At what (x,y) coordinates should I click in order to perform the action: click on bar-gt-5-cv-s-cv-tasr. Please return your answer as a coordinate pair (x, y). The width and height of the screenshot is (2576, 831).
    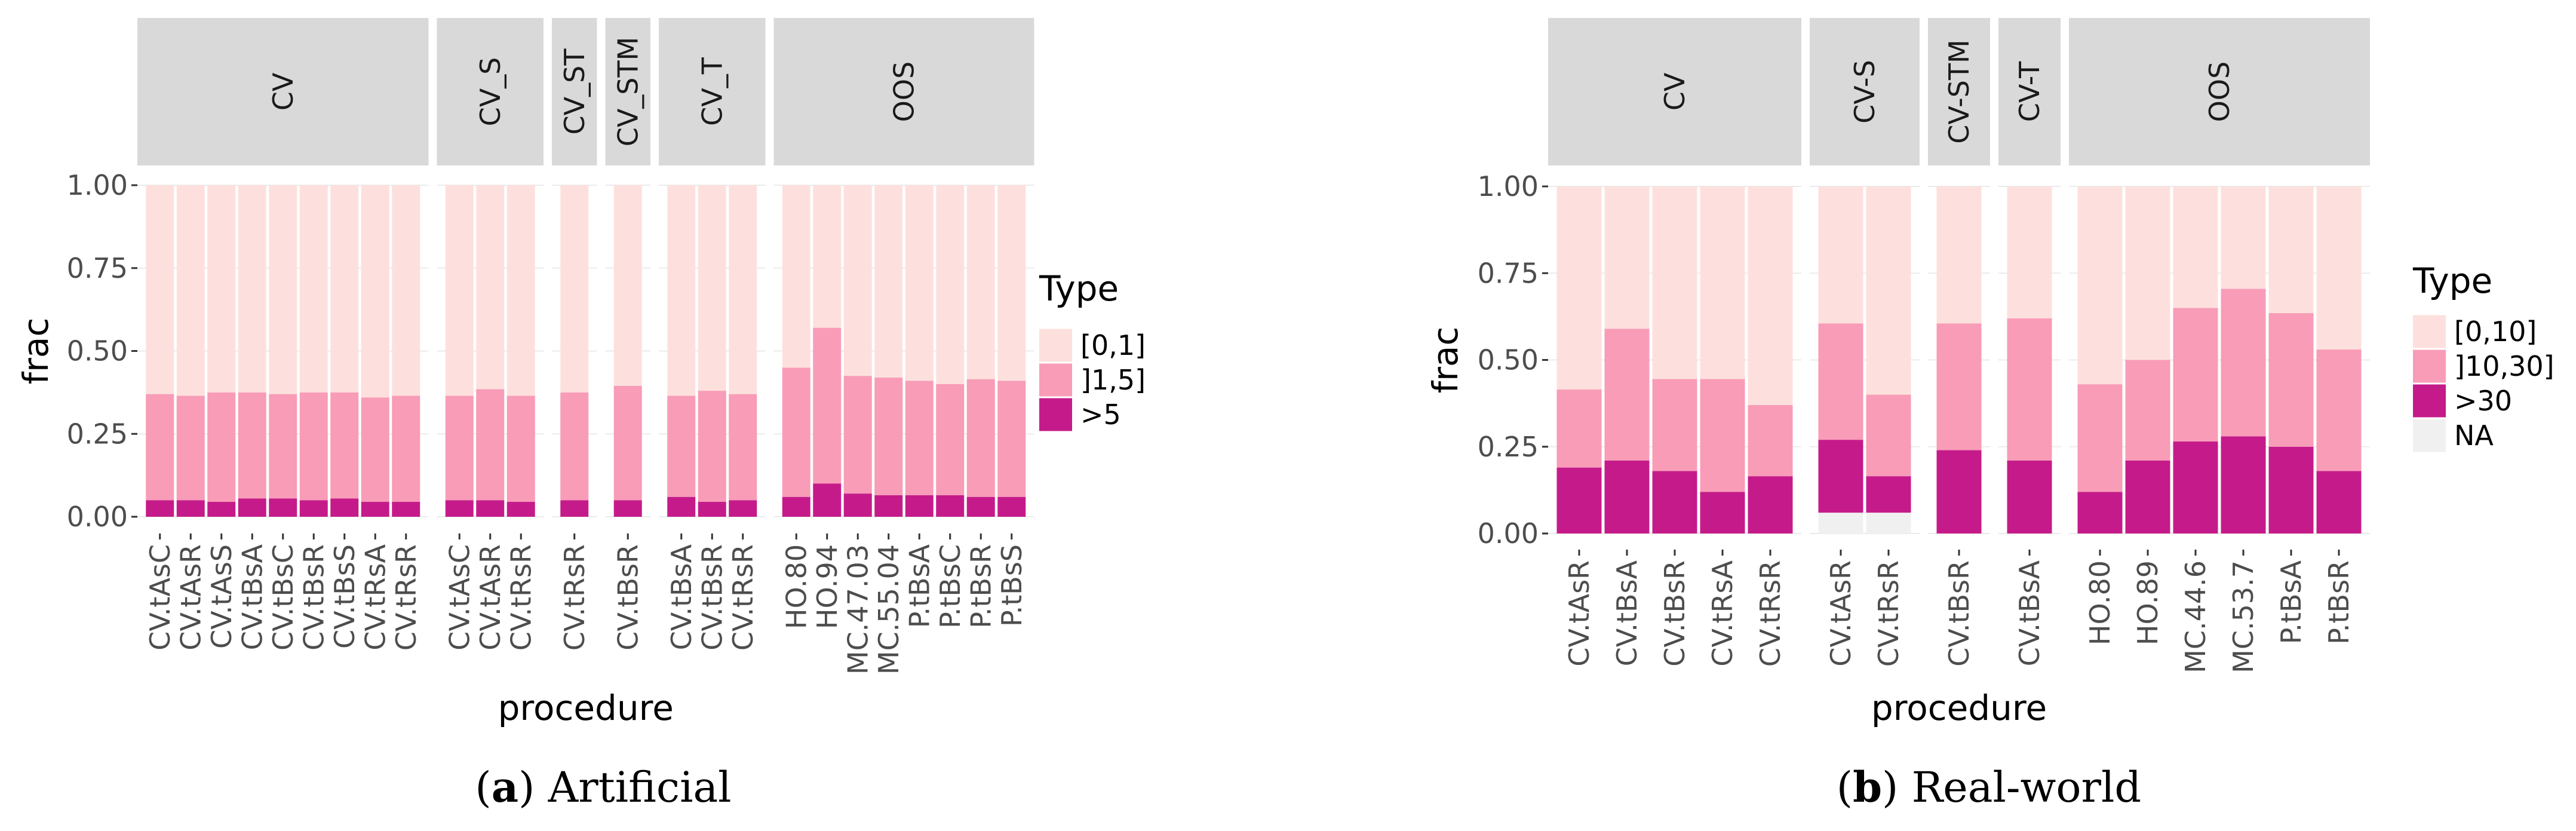
    Looking at the image, I should click on (491, 509).